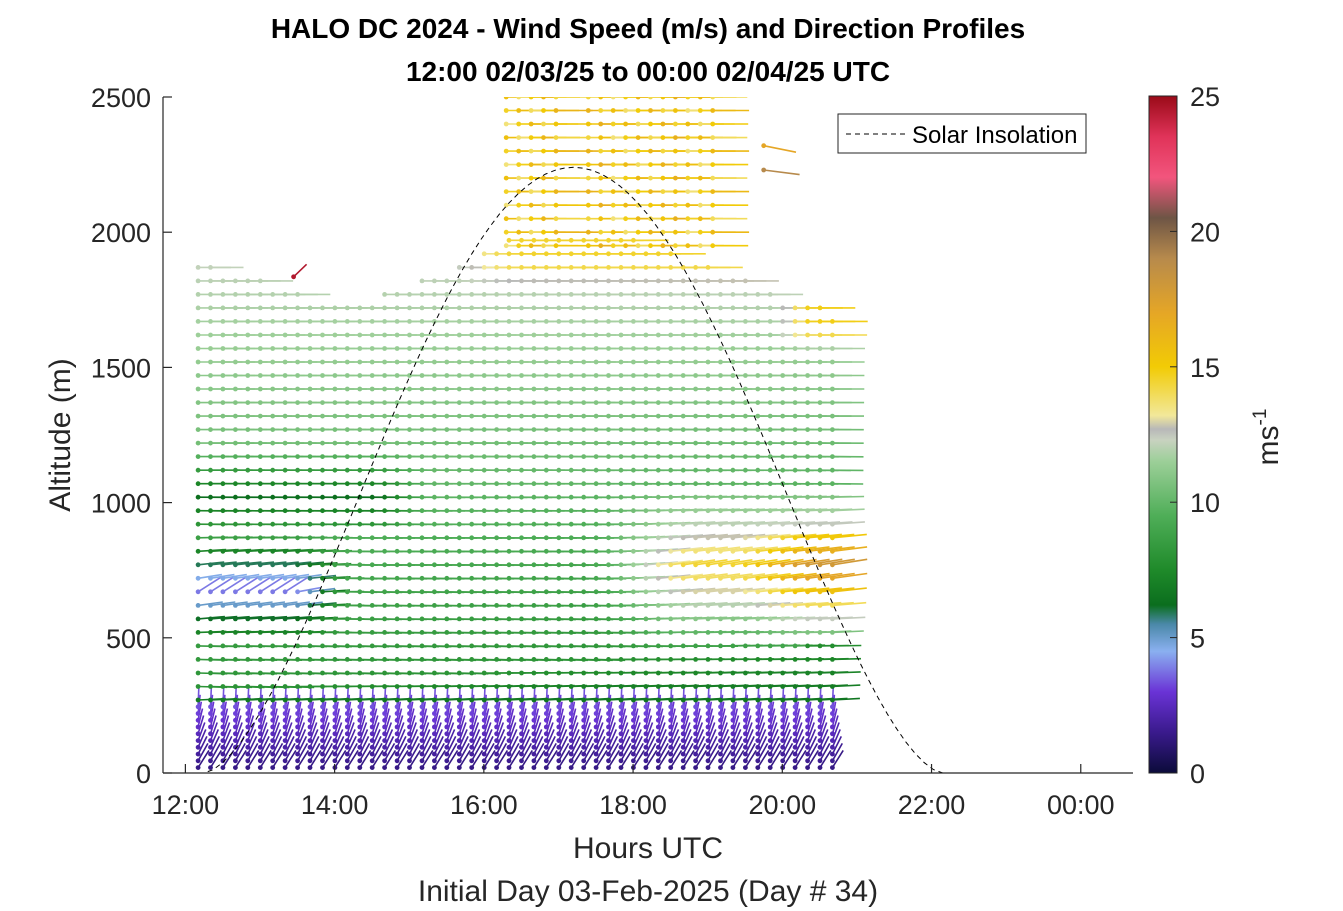  Describe the element at coordinates (121, 368) in the screenshot. I see `y-tick-label: 1500` at that location.